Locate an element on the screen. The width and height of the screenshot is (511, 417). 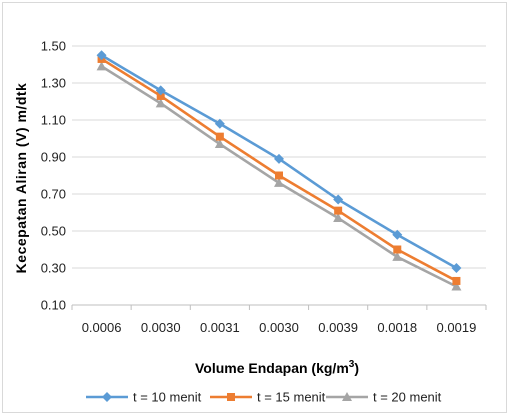
legend-item: t = 10 menit is located at coordinates (144, 397).